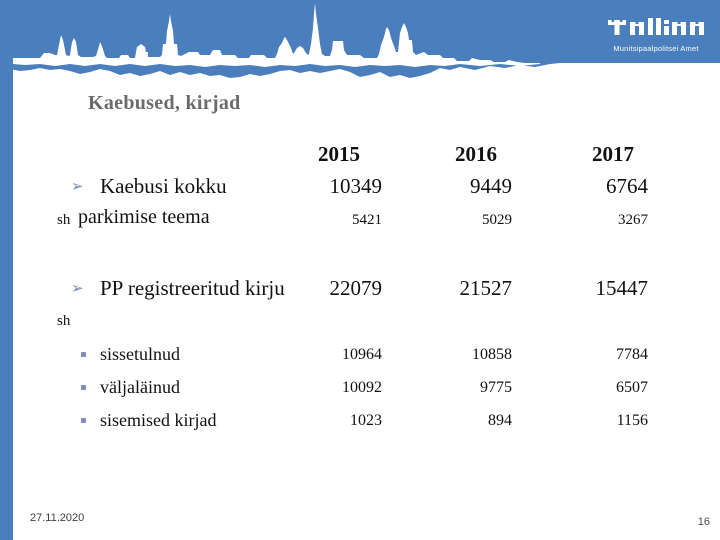 Image resolution: width=720 pixels, height=540 pixels. I want to click on tallinn-skyline-silhouette, so click(276, 35).